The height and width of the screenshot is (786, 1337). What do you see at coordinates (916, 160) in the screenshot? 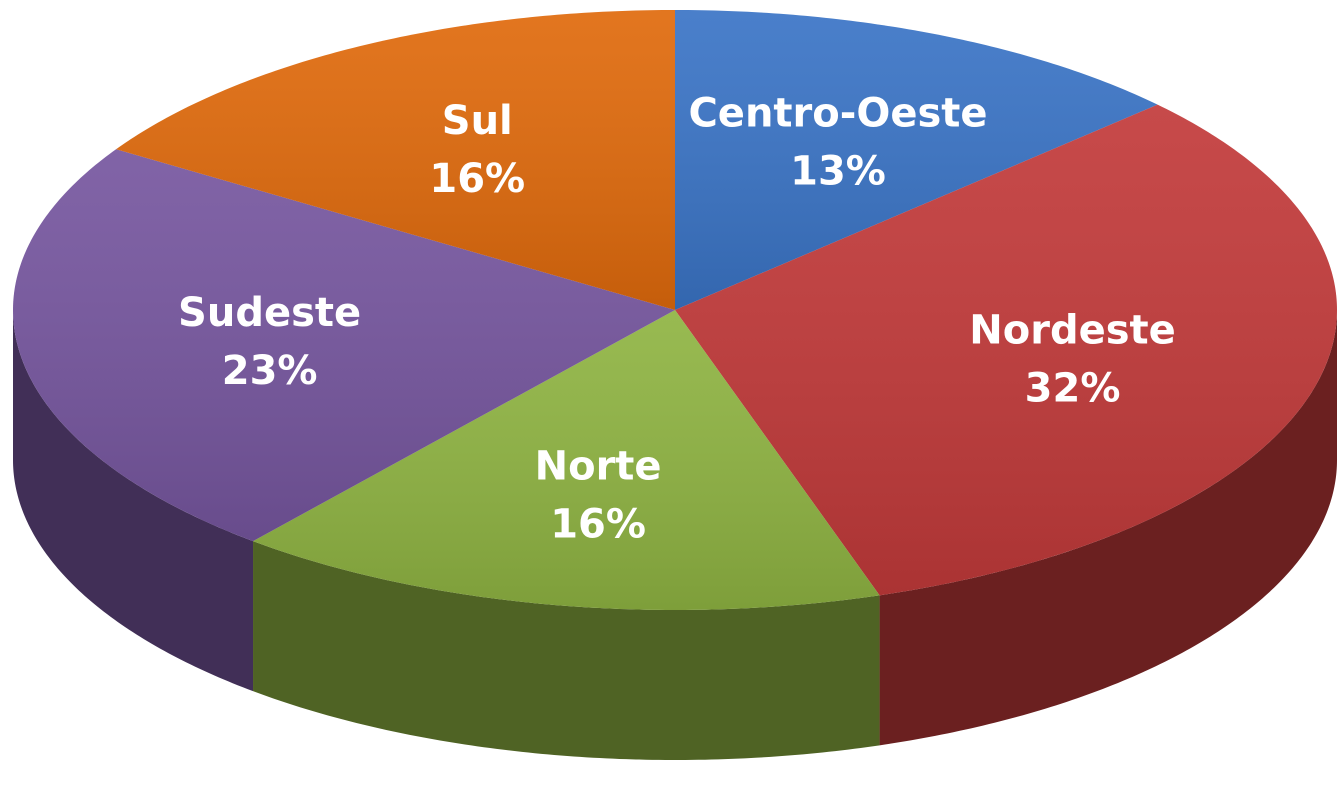
I see `slice-shade` at bounding box center [916, 160].